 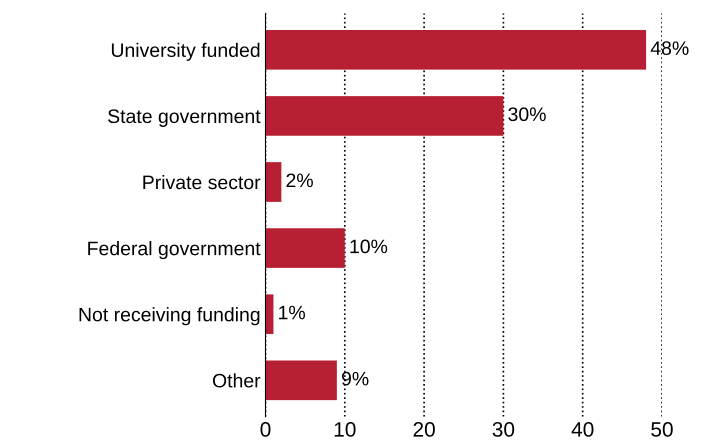 What do you see at coordinates (662, 429) in the screenshot?
I see `x-tick-label: 50` at bounding box center [662, 429].